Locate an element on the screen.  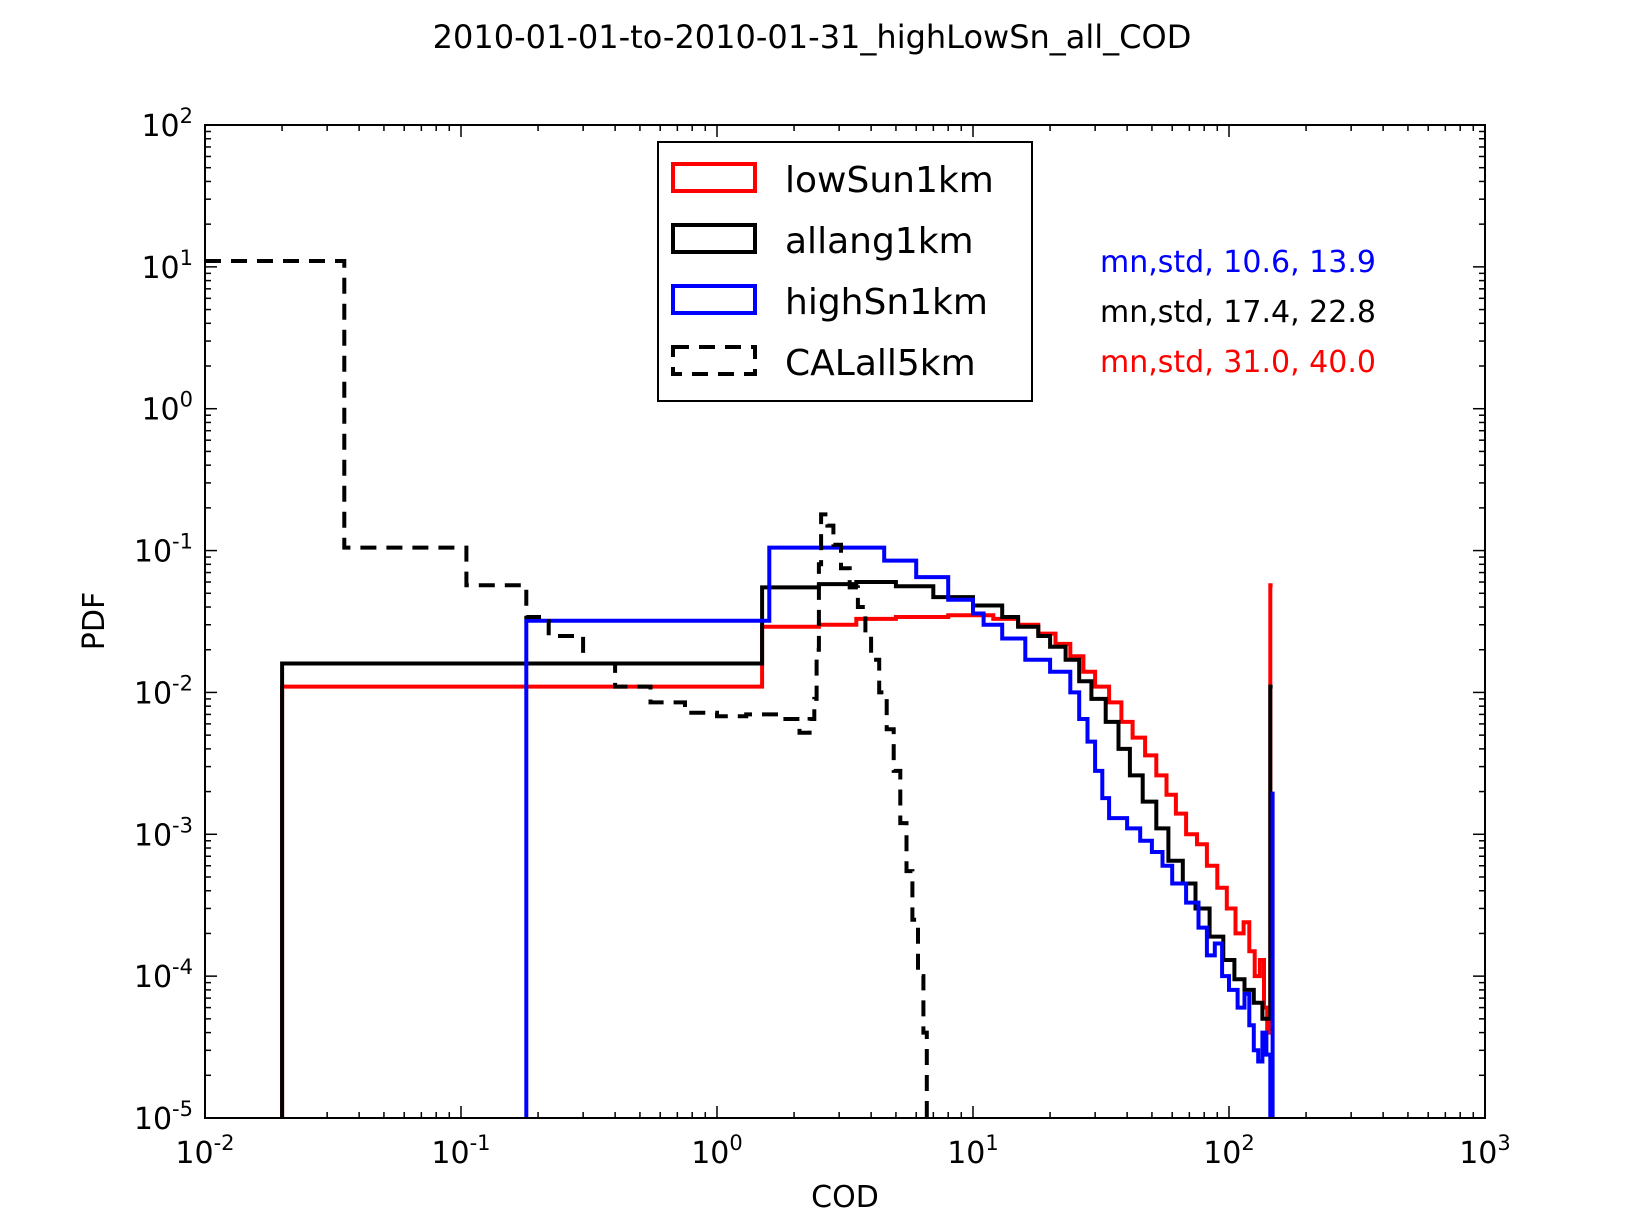
legend-label-lowsun1km: lowSun1km is located at coordinates (889, 180).